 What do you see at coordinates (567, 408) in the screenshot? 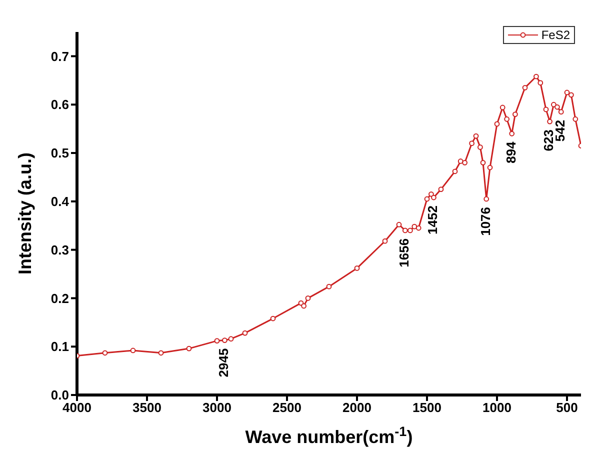
I see `x-tick-label: 500` at bounding box center [567, 408].